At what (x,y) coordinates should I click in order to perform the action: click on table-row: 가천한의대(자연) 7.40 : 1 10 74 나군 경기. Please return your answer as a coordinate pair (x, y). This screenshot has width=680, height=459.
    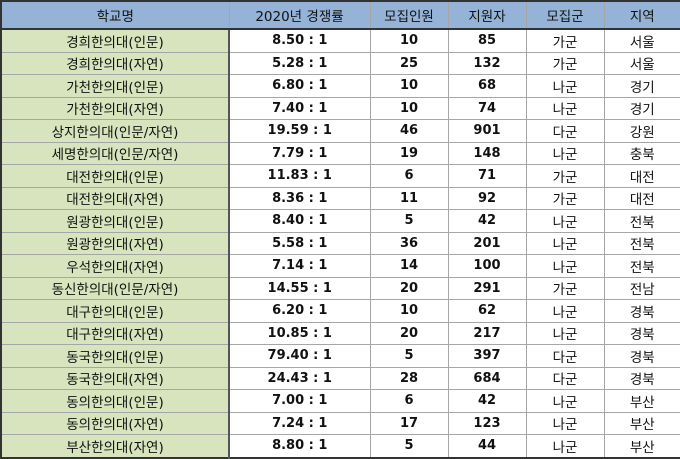
    Looking at the image, I should click on (340, 108).